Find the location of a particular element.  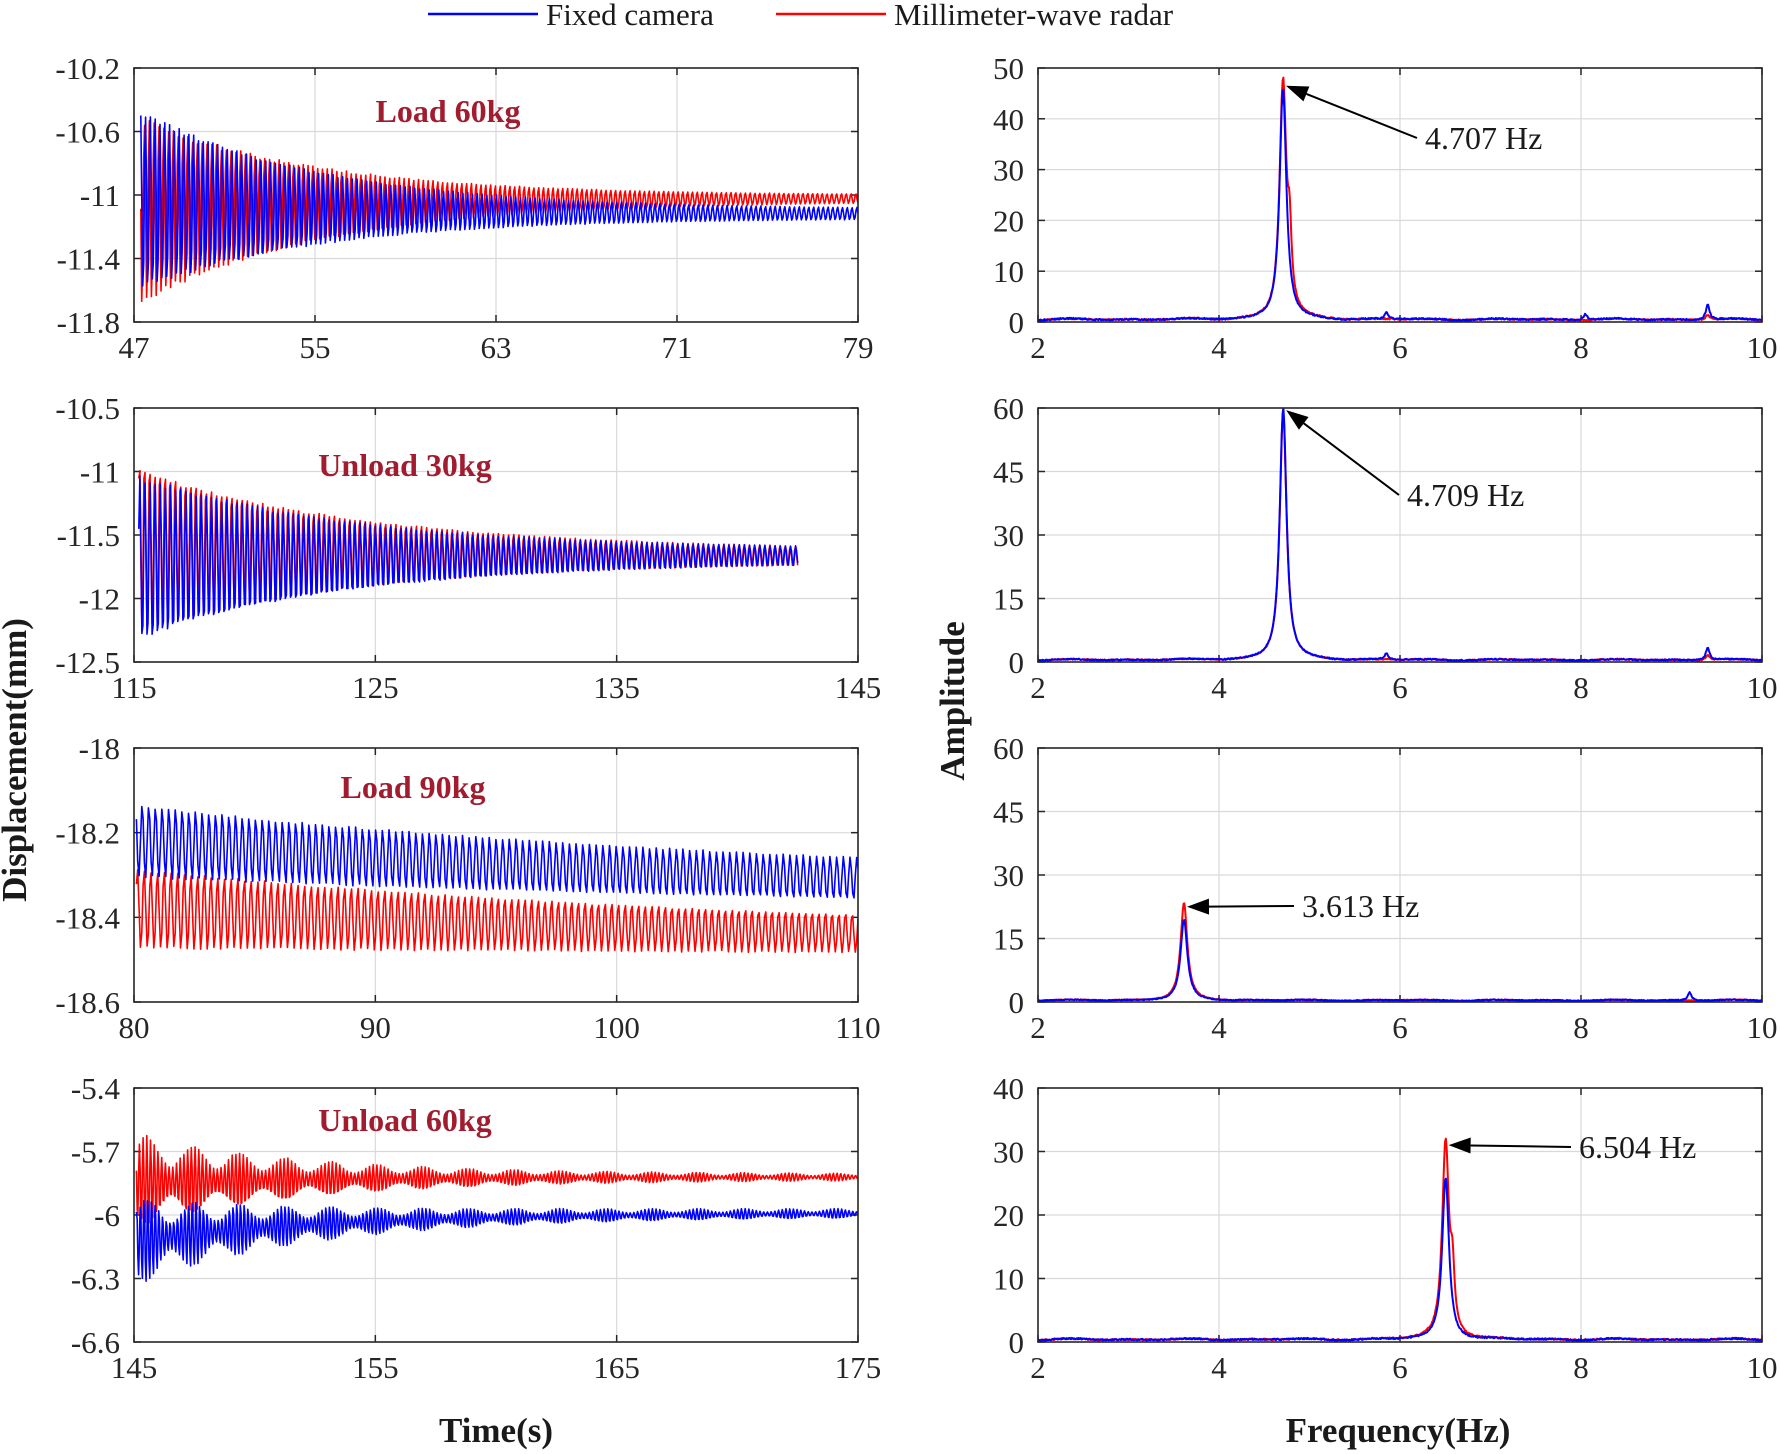

x-tick-label: 100 is located at coordinates (616, 1027).